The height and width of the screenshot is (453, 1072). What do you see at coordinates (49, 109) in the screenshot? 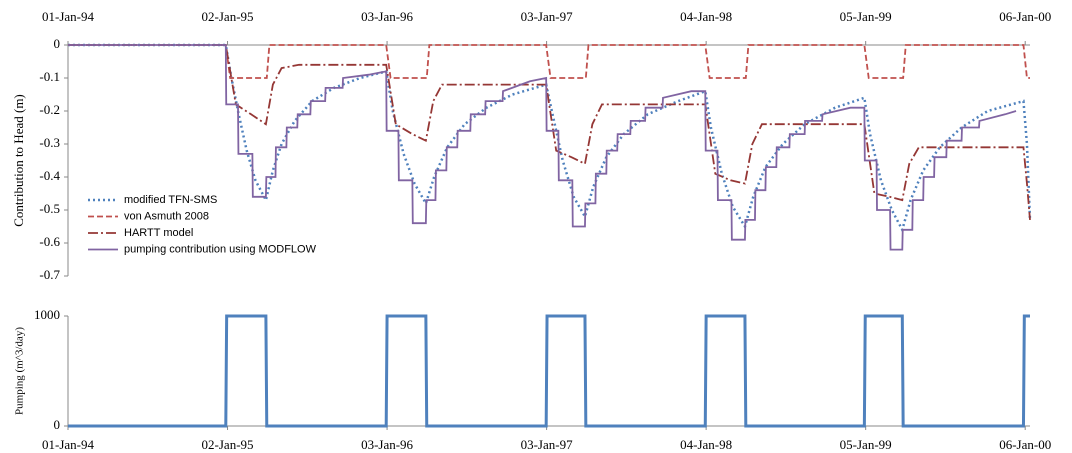
I see `y-tick-label: -0.2` at bounding box center [49, 109].